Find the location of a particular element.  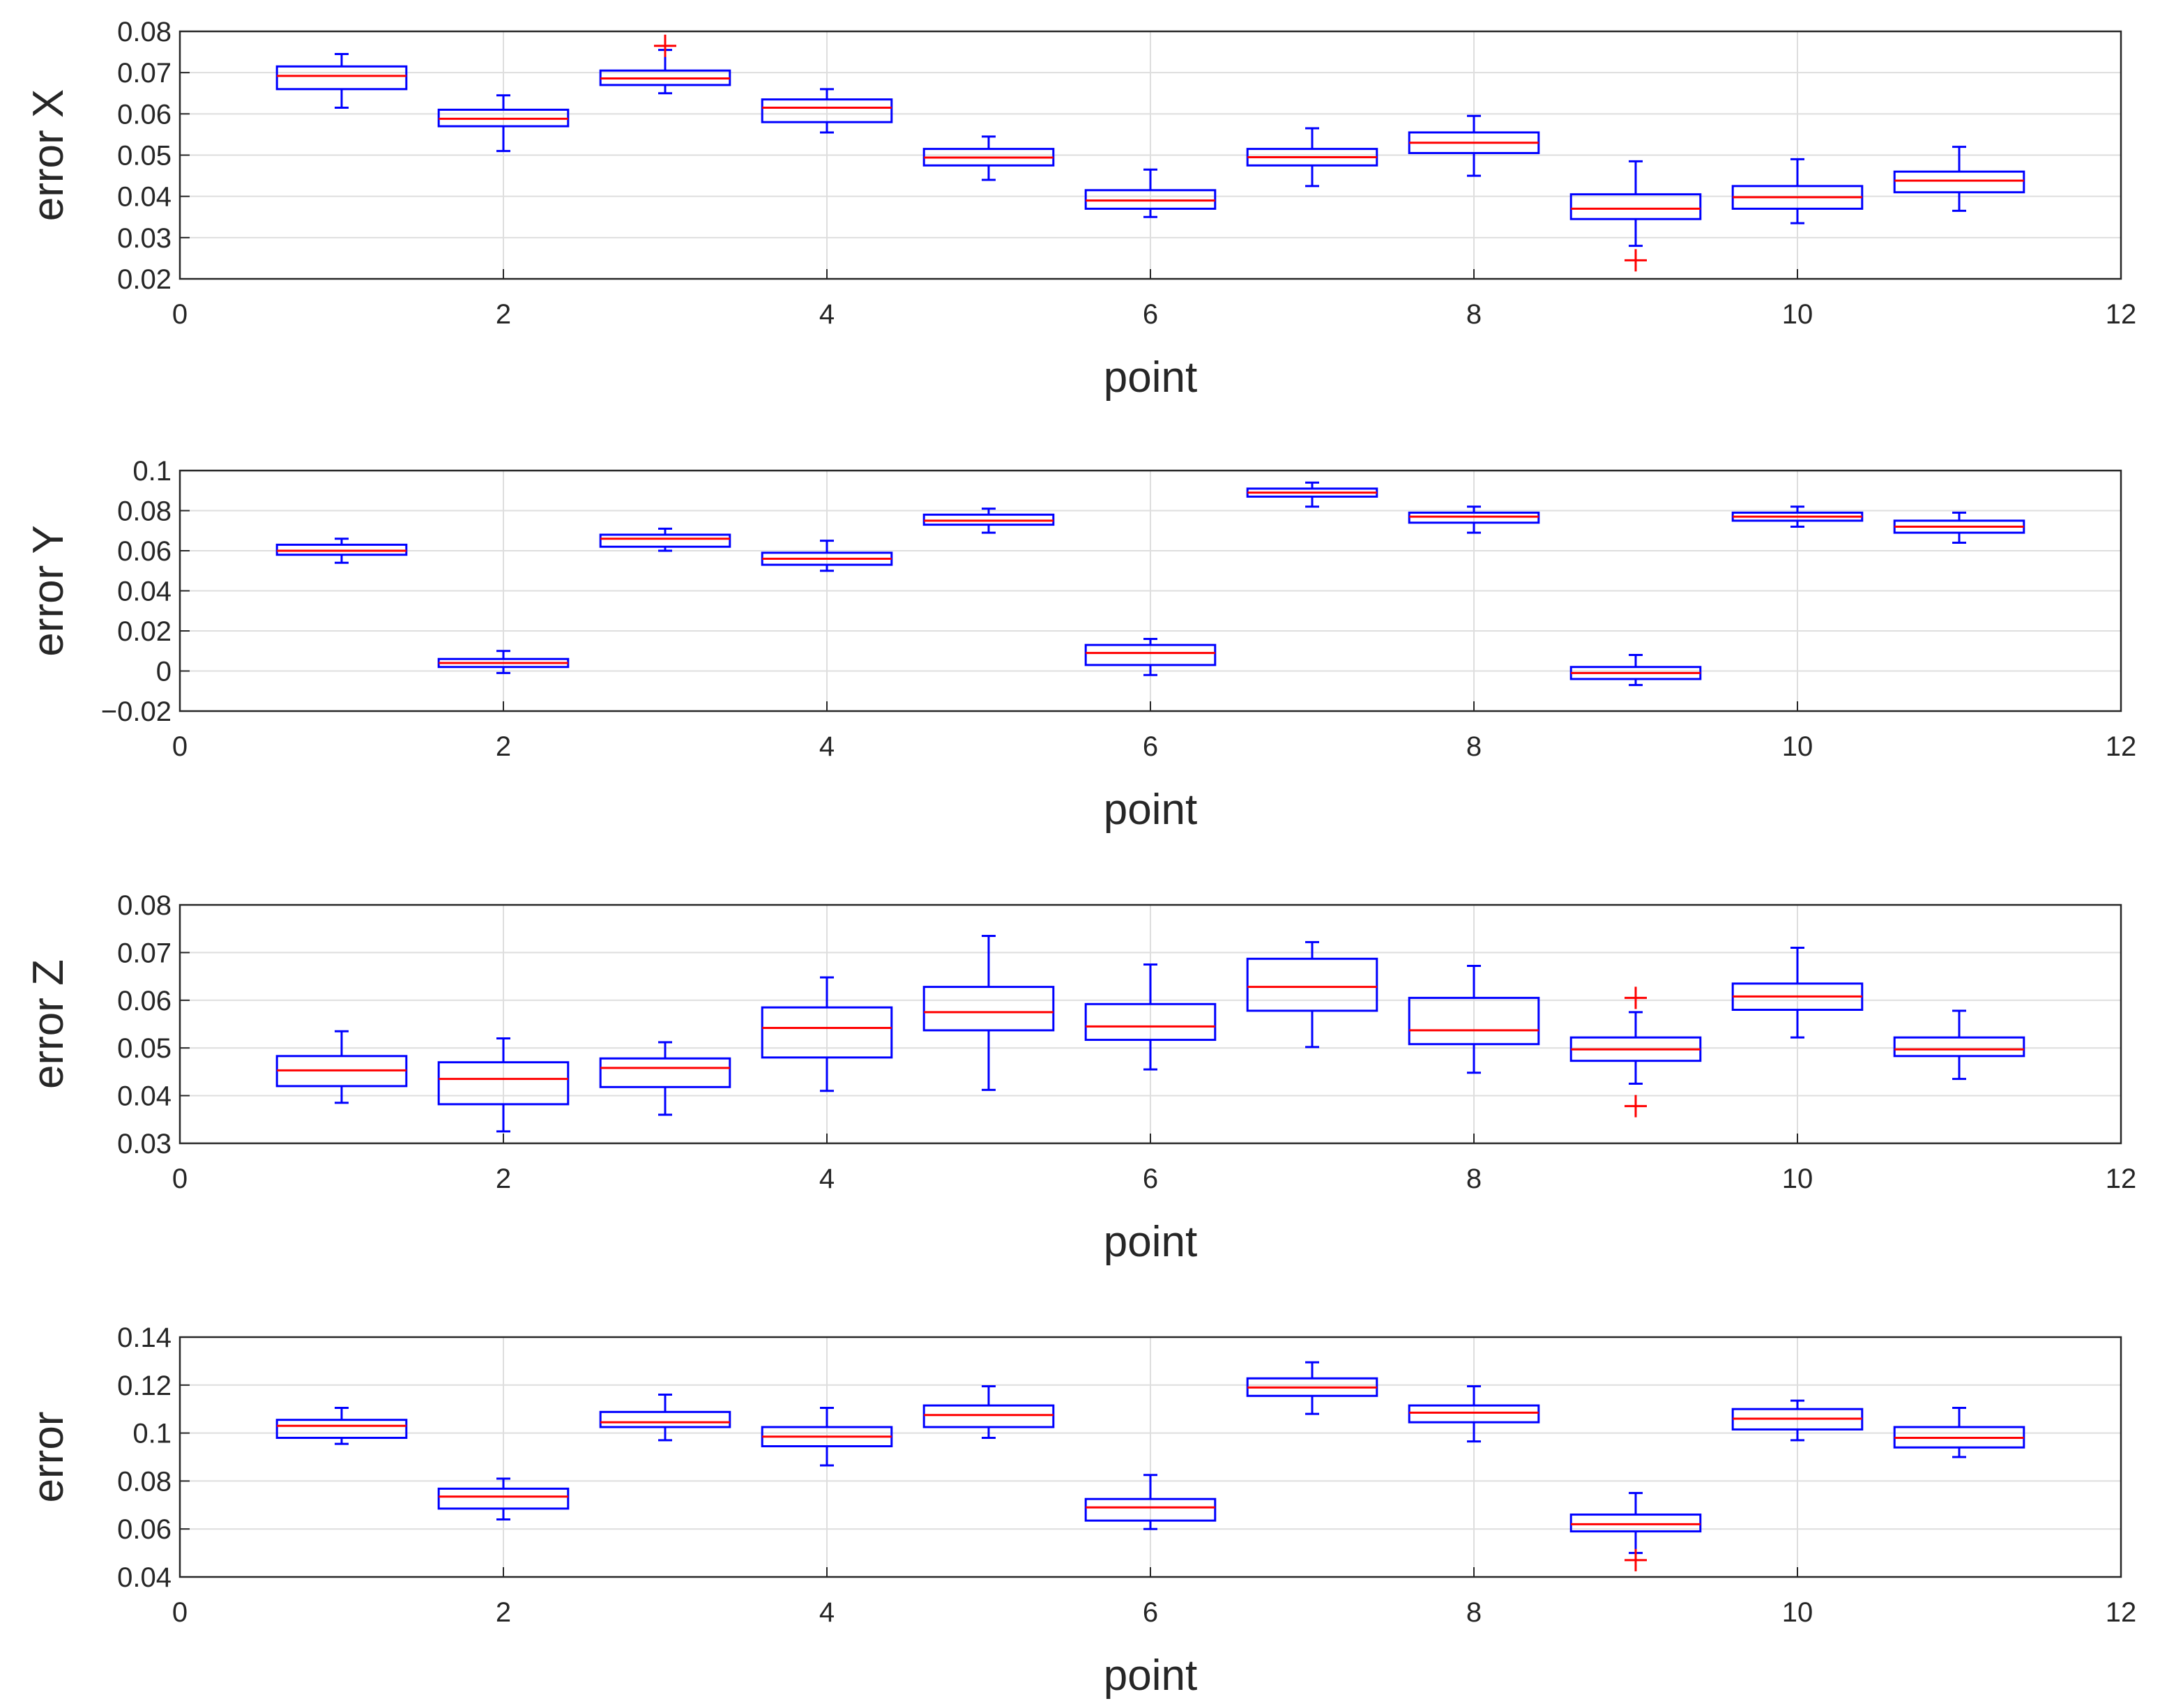

y-axis-label: error Y is located at coordinates (48, 590).